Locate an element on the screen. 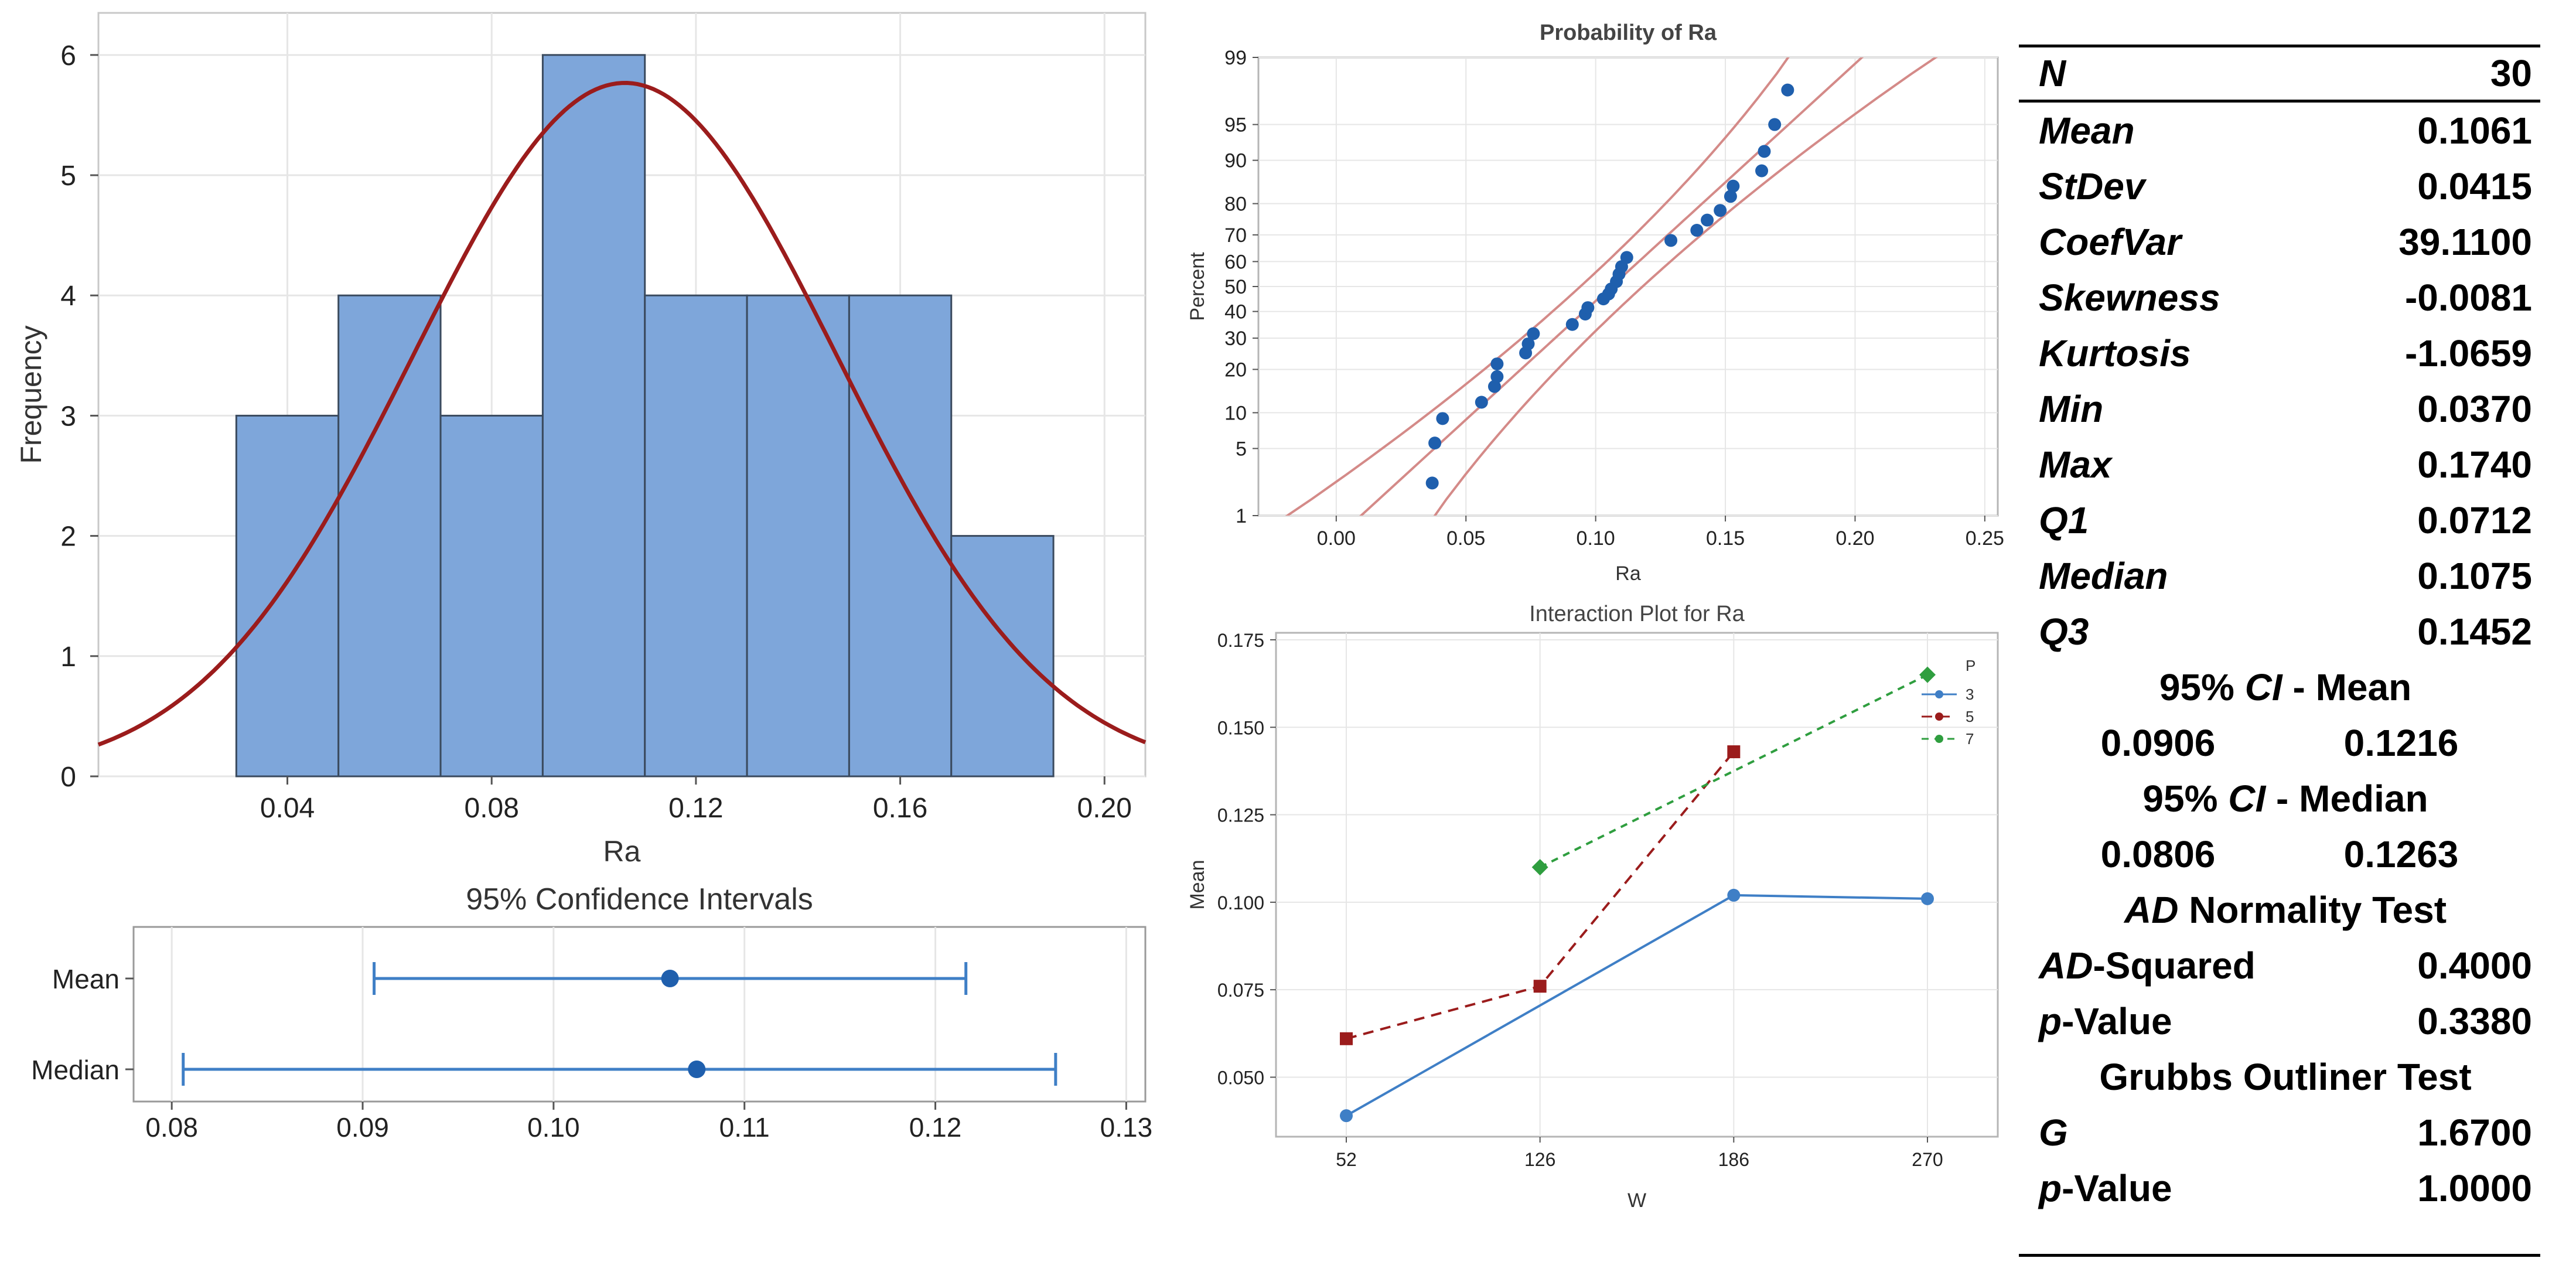  stat-label: Mean is located at coordinates (2087, 130).